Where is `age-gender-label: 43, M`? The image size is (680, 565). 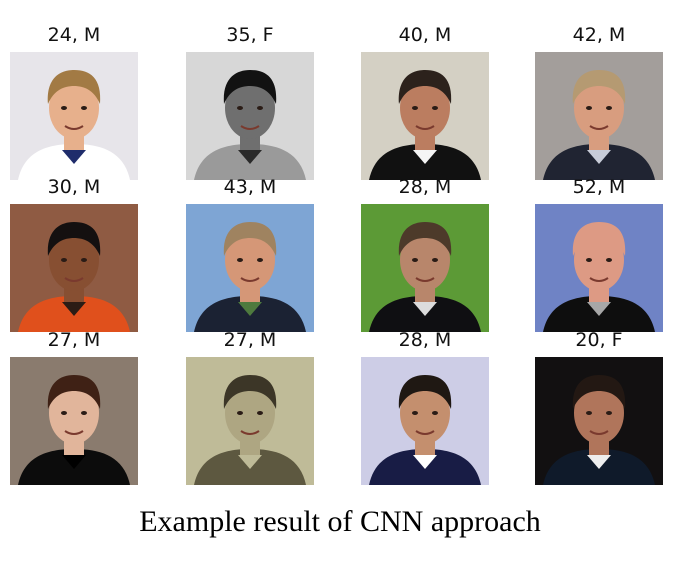 age-gender-label: 43, M is located at coordinates (250, 187).